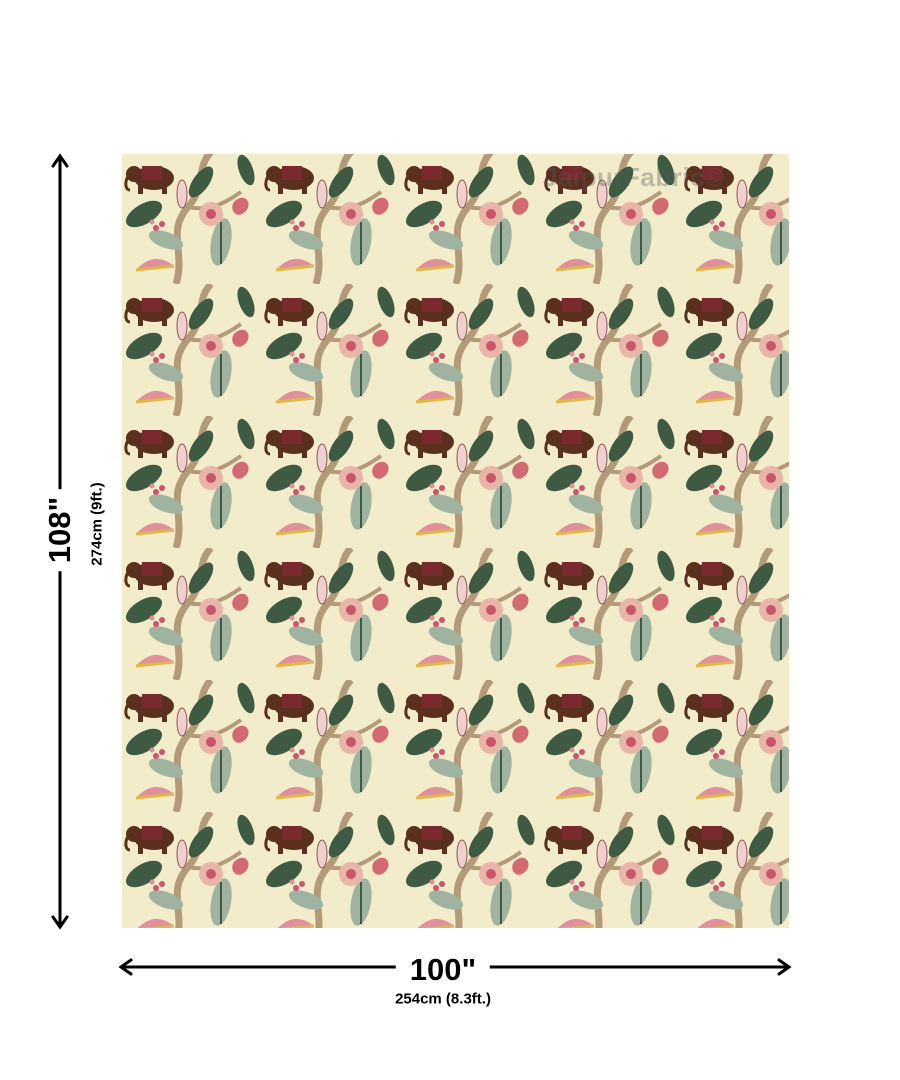 The image size is (900, 1080). Describe the element at coordinates (97, 524) in the screenshot. I see `height-metric-label: 274cm (9ft.)` at that location.